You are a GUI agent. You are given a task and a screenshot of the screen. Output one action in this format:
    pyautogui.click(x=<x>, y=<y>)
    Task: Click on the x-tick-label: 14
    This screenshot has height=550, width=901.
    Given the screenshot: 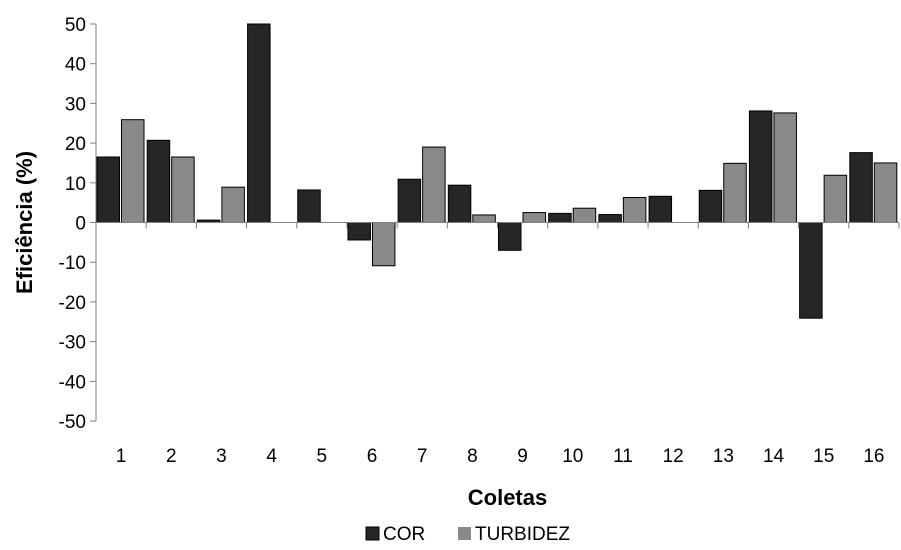 What is the action you would take?
    pyautogui.click(x=774, y=456)
    